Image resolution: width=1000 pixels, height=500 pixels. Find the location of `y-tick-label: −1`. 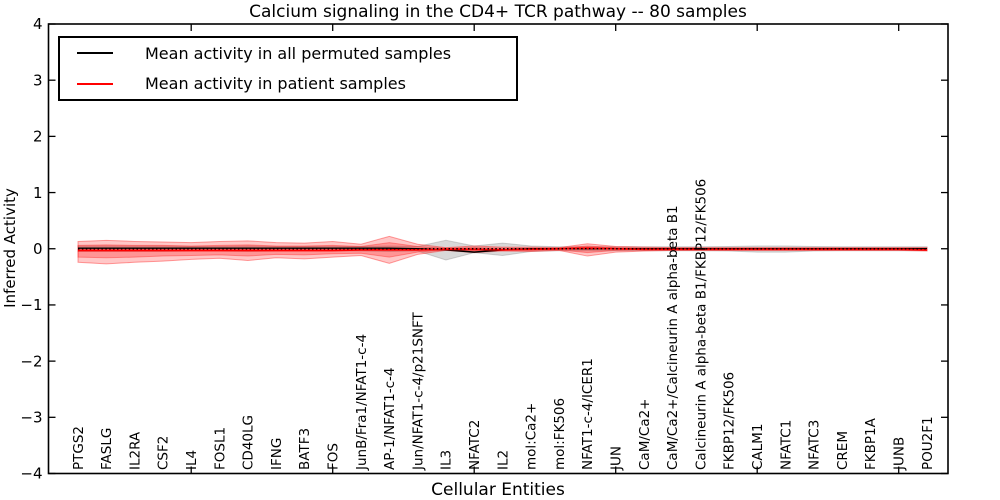

y-tick-label: −1 is located at coordinates (31, 305).